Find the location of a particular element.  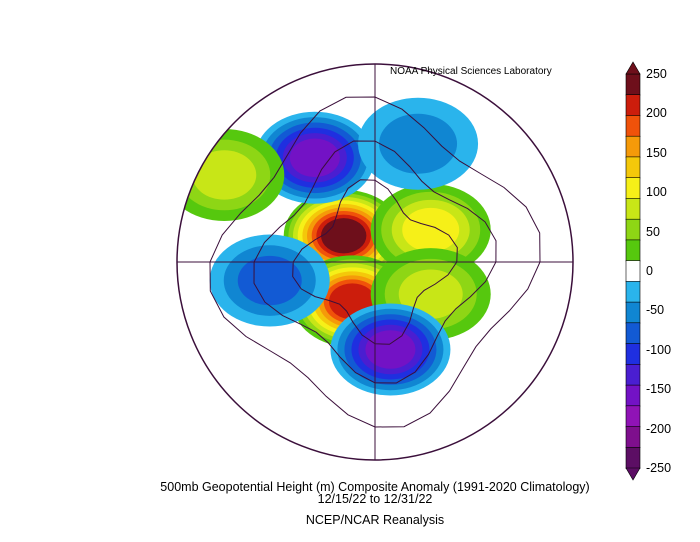

colorbar is located at coordinates (633, 271).